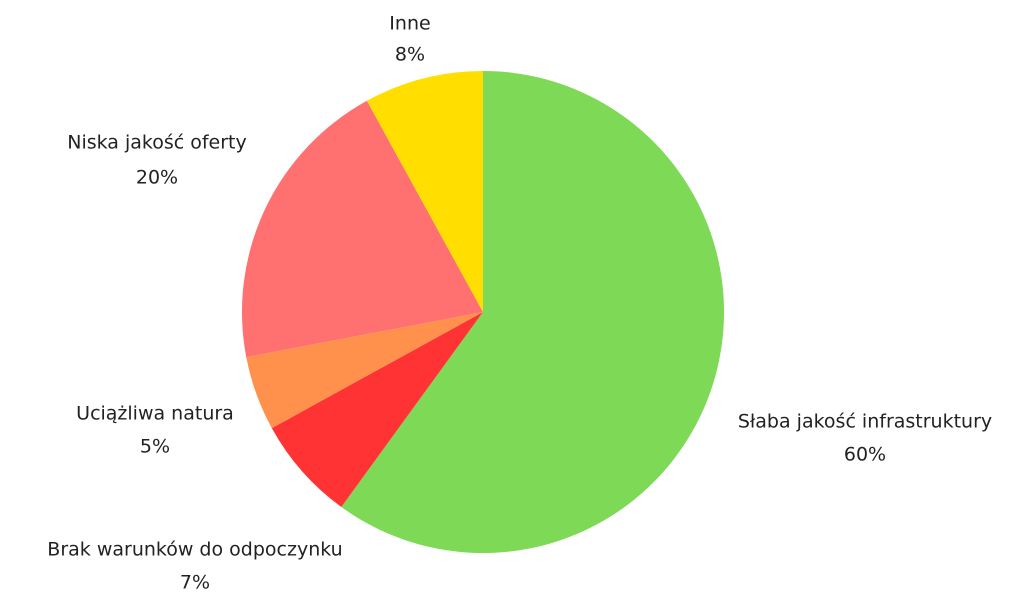  Describe the element at coordinates (194, 550) in the screenshot. I see `slice-label: Brak warunków do odpoczynku` at that location.